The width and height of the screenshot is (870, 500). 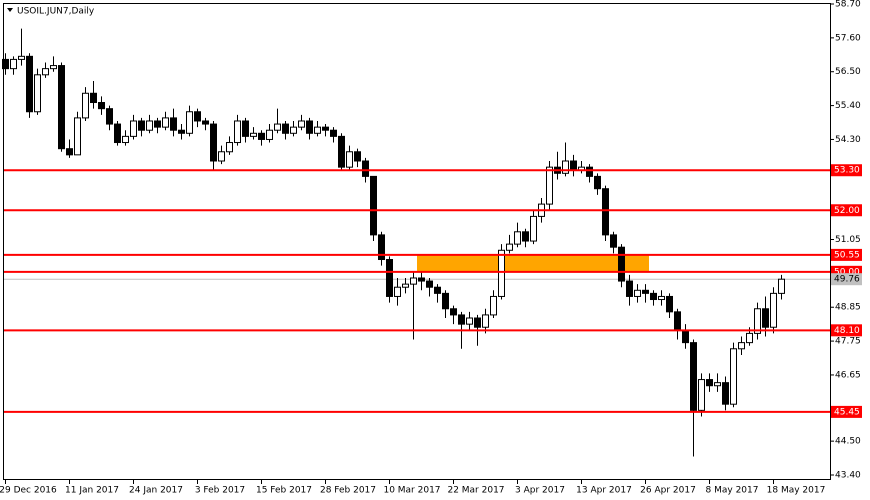 I want to click on chart-title: USOIL.JUN7,Daily, so click(x=56, y=12).